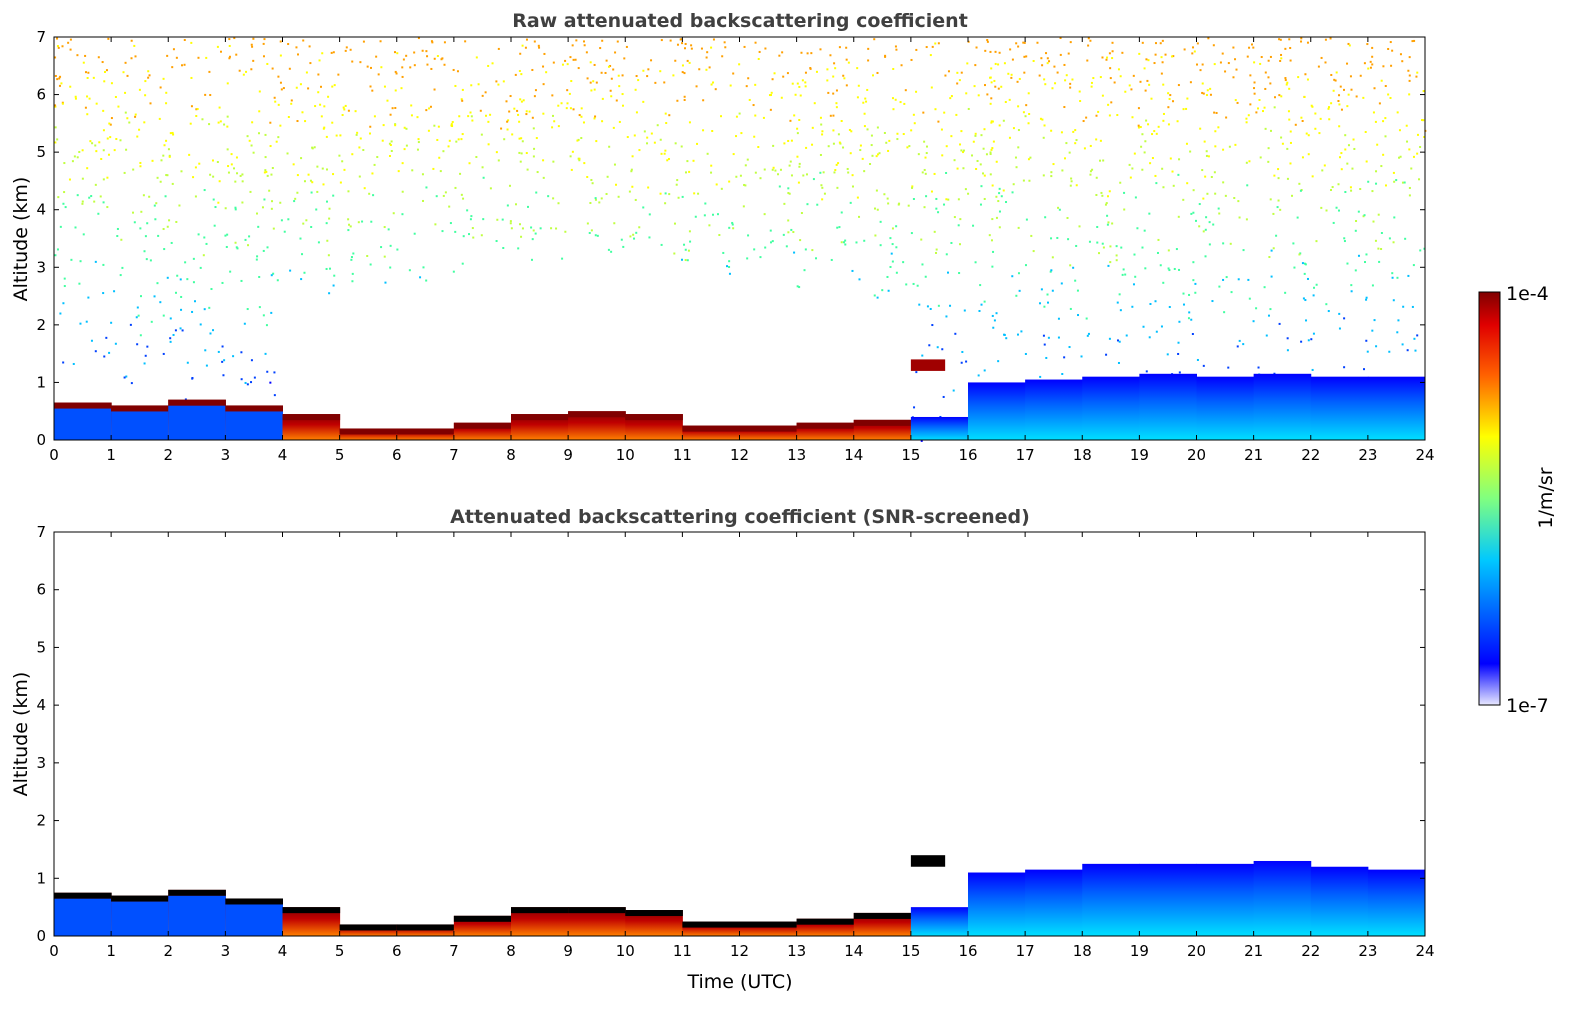 The image size is (1595, 1020). Describe the element at coordinates (111, 455) in the screenshot. I see `x-tick-label: 1` at that location.